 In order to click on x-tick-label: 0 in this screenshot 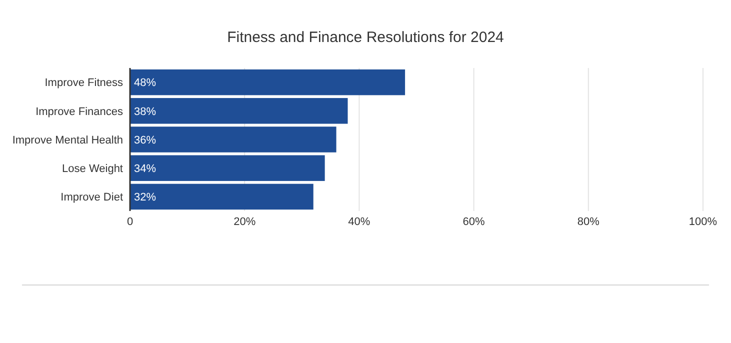, I will do `click(130, 222)`.